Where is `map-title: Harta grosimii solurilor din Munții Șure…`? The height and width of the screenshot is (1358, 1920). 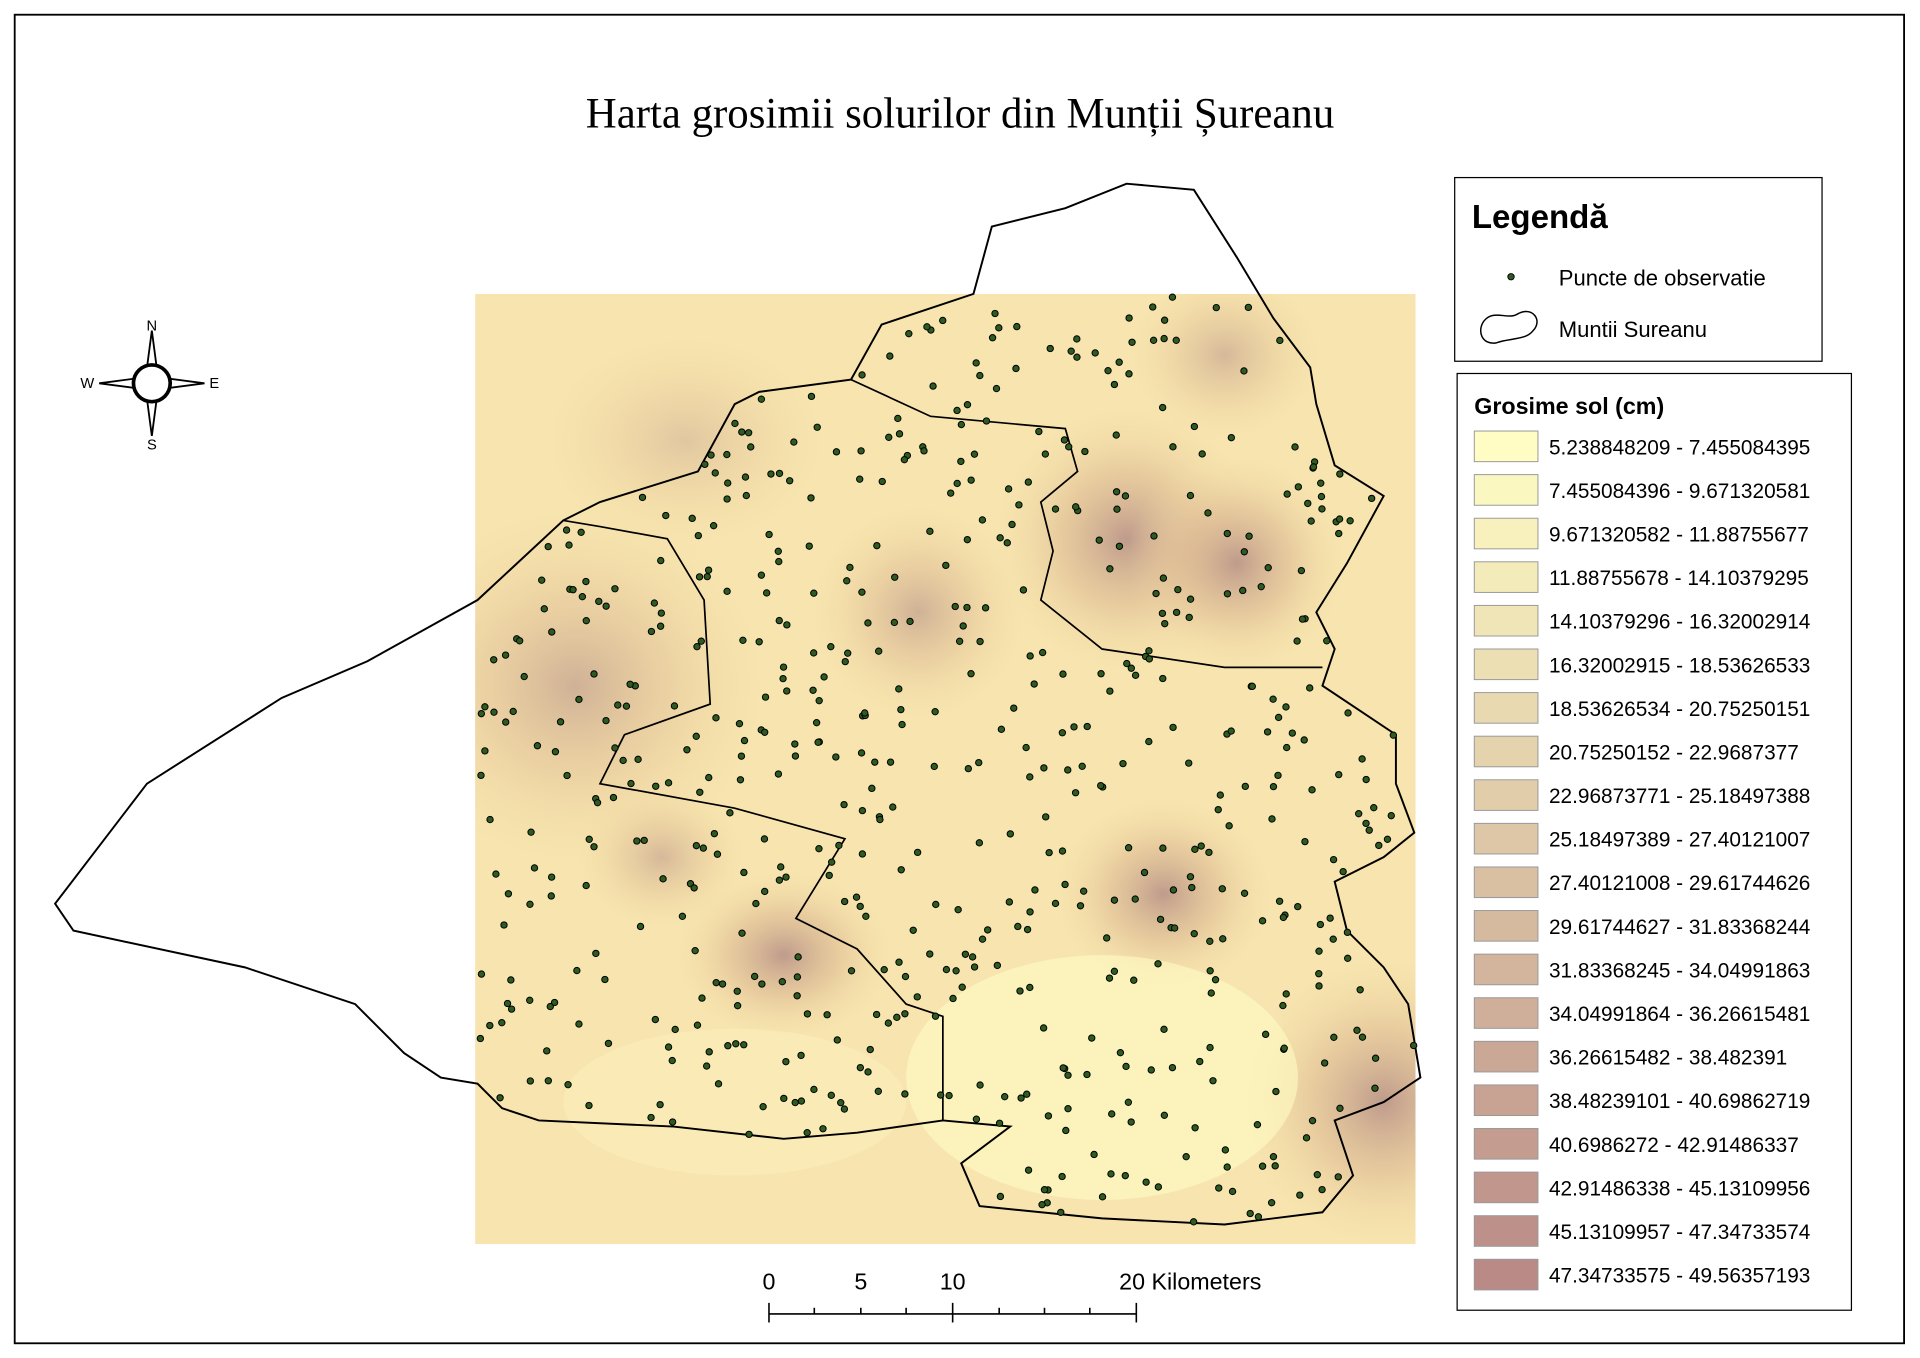 map-title: Harta grosimii solurilor din Munții Șure… is located at coordinates (960, 113).